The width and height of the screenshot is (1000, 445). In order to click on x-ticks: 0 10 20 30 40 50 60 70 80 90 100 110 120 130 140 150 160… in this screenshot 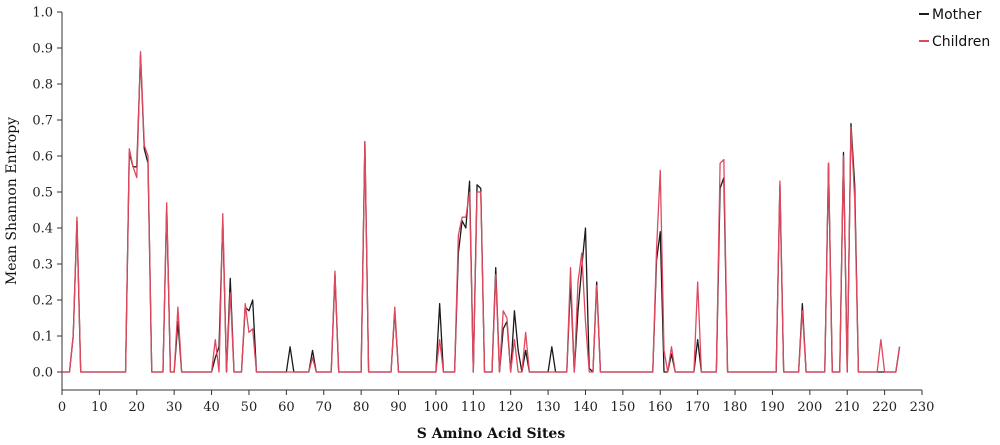, I will do `click(496, 402)`.